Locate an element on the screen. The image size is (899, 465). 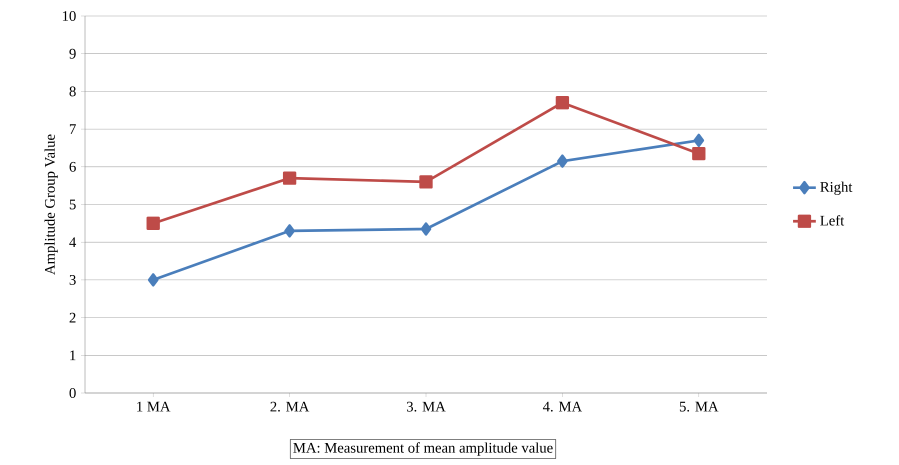
y-tick-label: 9 is located at coordinates (72, 53).